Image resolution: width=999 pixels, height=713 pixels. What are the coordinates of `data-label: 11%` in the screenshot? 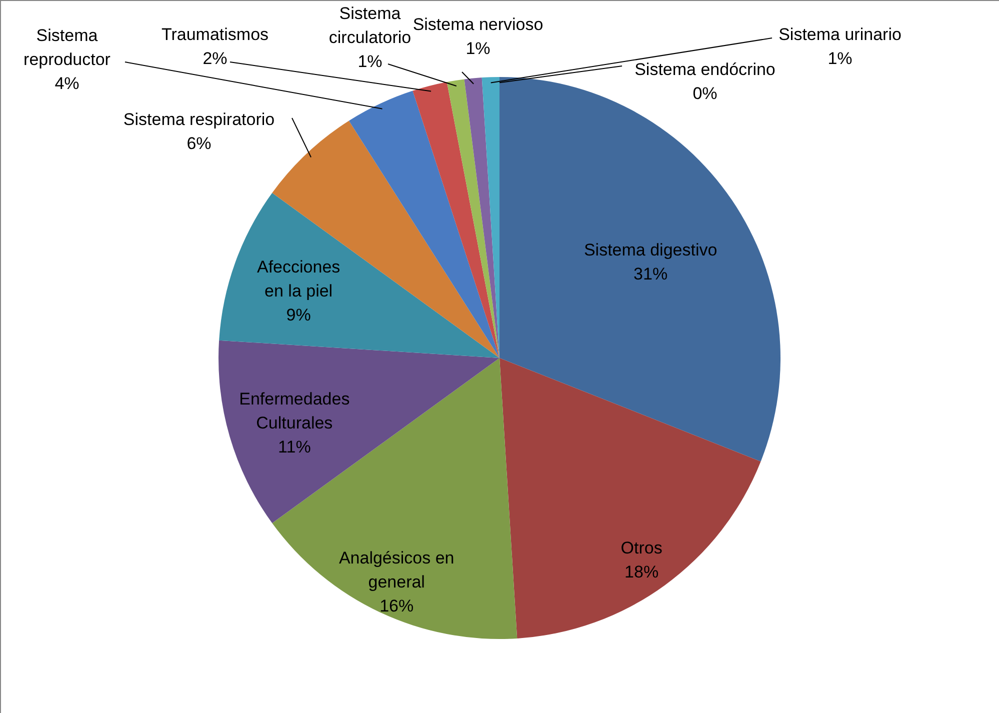 It's located at (294, 447).